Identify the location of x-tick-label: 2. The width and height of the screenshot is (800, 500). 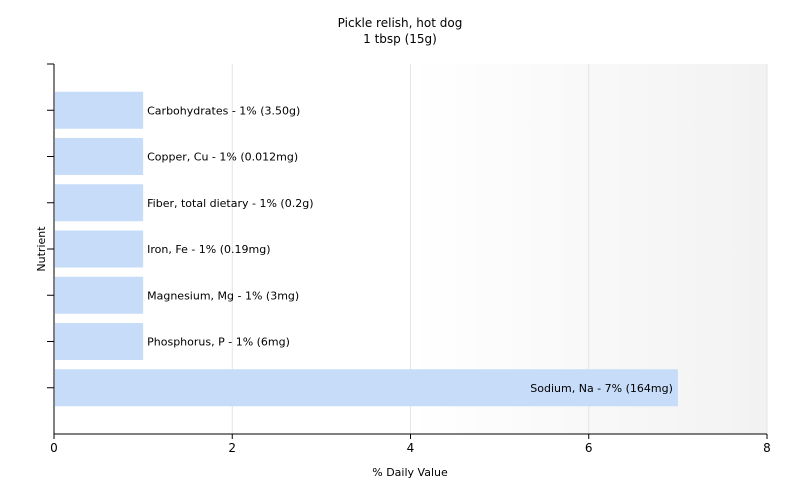
(232, 448).